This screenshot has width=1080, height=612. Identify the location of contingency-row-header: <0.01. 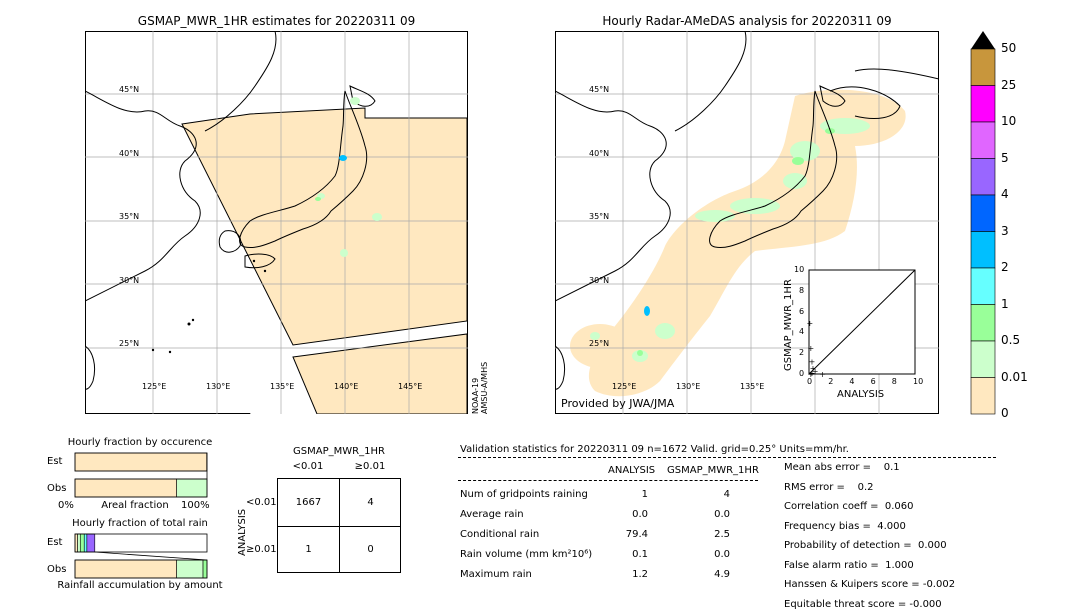
(261, 502).